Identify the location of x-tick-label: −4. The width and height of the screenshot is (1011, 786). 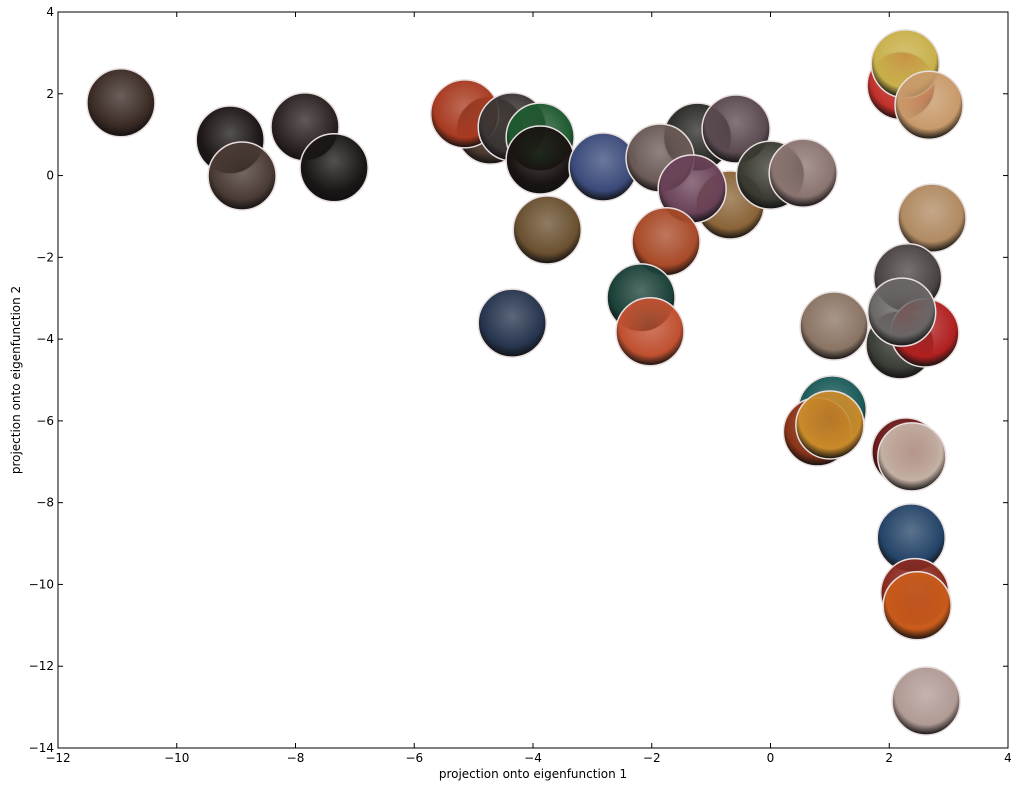
(533, 758).